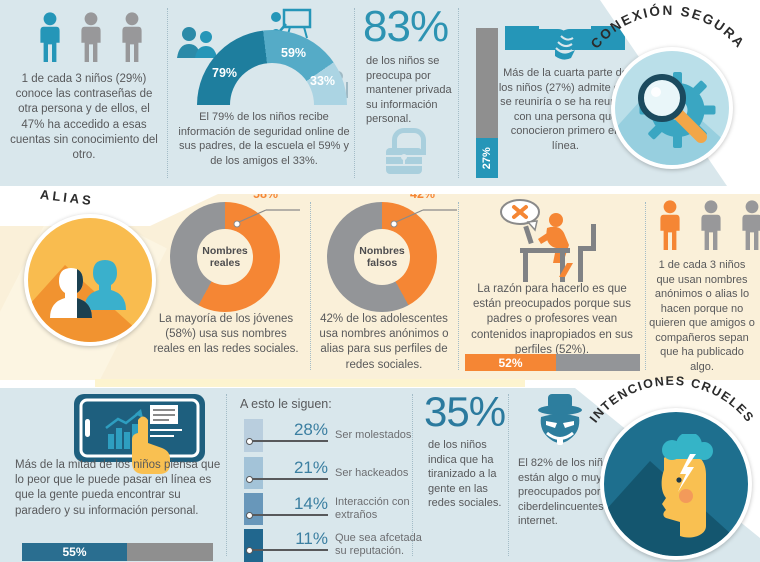 The image size is (760, 562). Describe the element at coordinates (560, 419) in the screenshot. I see `cybercriminal-icon` at that location.